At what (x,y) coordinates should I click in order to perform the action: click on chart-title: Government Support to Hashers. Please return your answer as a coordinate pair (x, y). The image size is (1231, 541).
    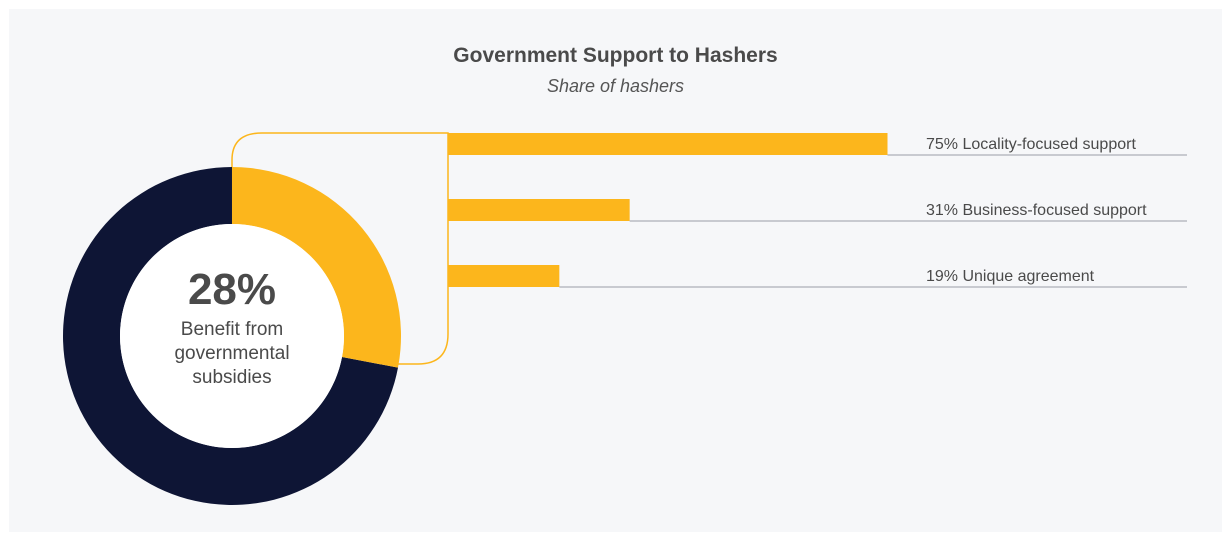
    Looking at the image, I should click on (615, 55).